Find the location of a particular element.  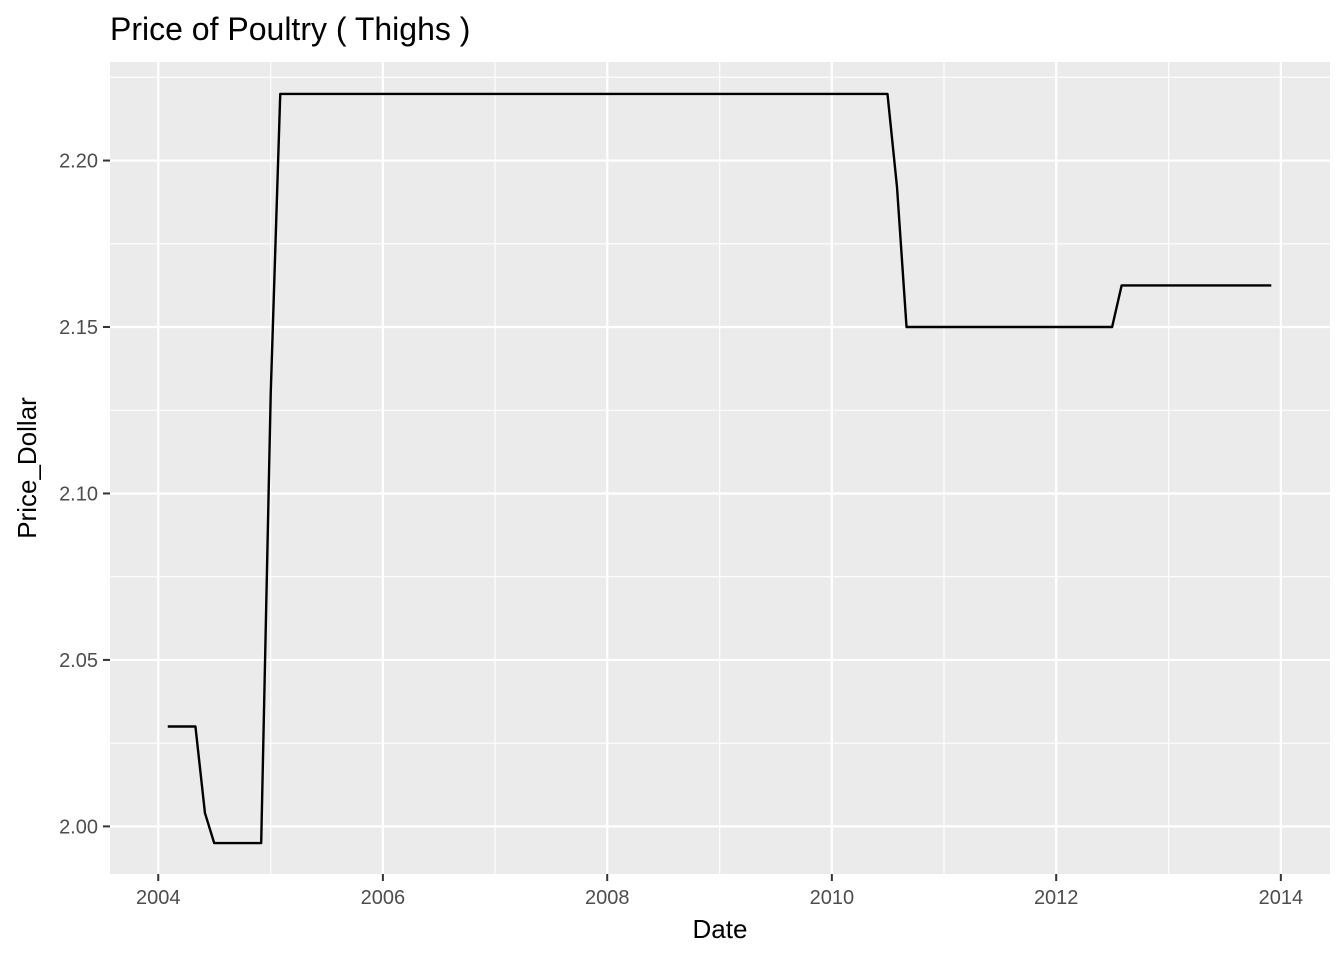

x-tick-label: 2008 is located at coordinates (607, 898).